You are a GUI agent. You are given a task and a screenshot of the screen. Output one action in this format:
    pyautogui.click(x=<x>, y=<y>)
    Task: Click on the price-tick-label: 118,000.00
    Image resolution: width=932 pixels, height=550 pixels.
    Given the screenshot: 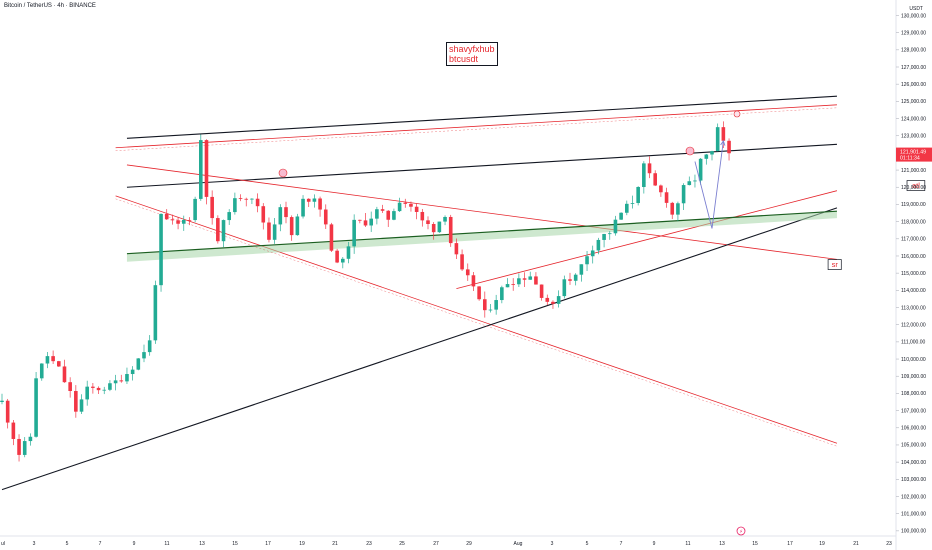 What is the action you would take?
    pyautogui.click(x=913, y=222)
    